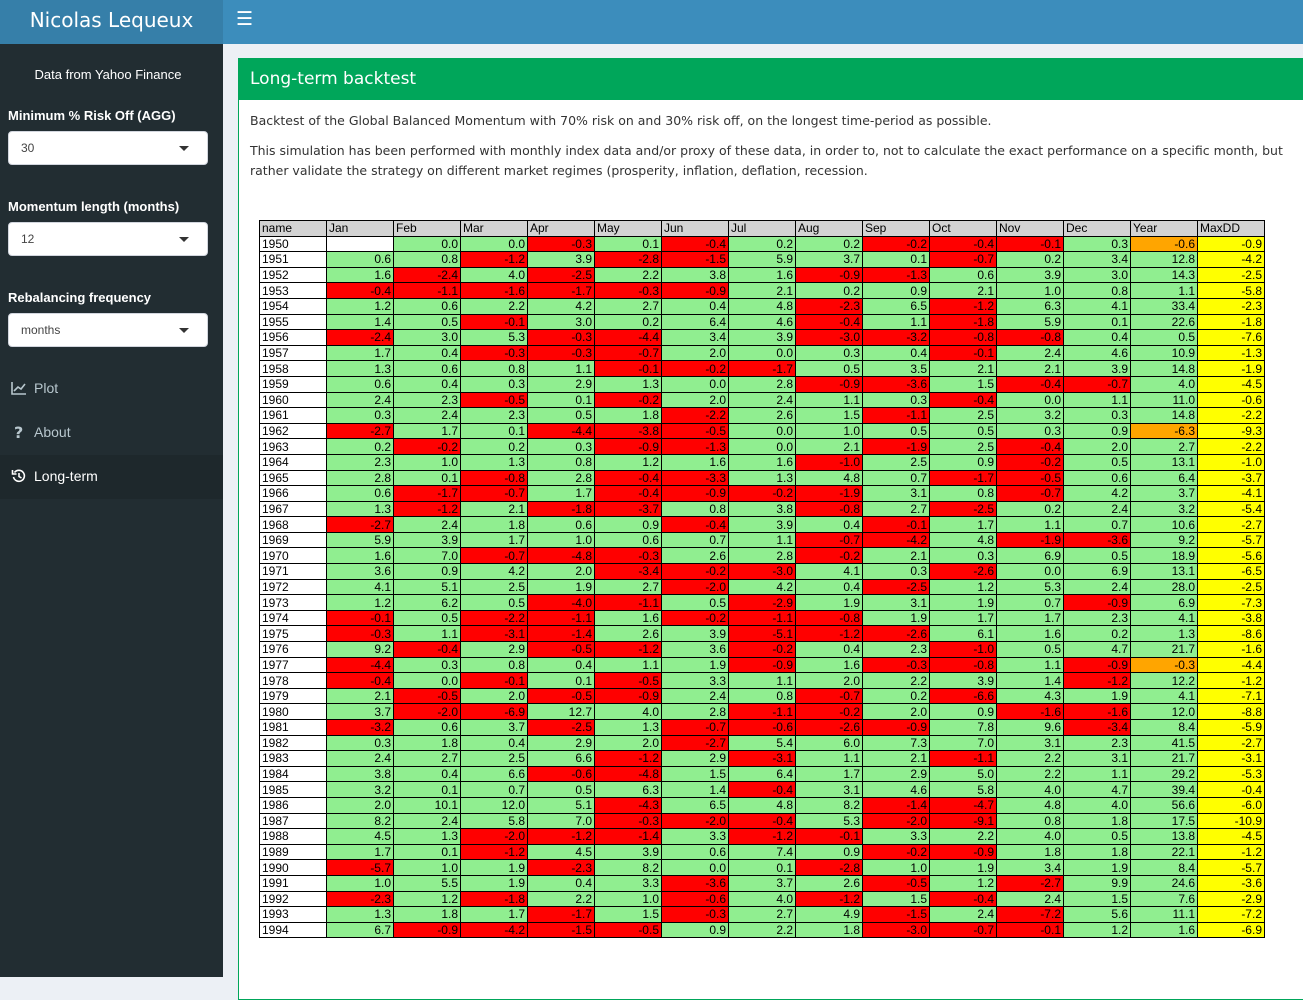 The image size is (1303, 1000). What do you see at coordinates (628, 602) in the screenshot?
I see `month-cell: -1.1` at bounding box center [628, 602].